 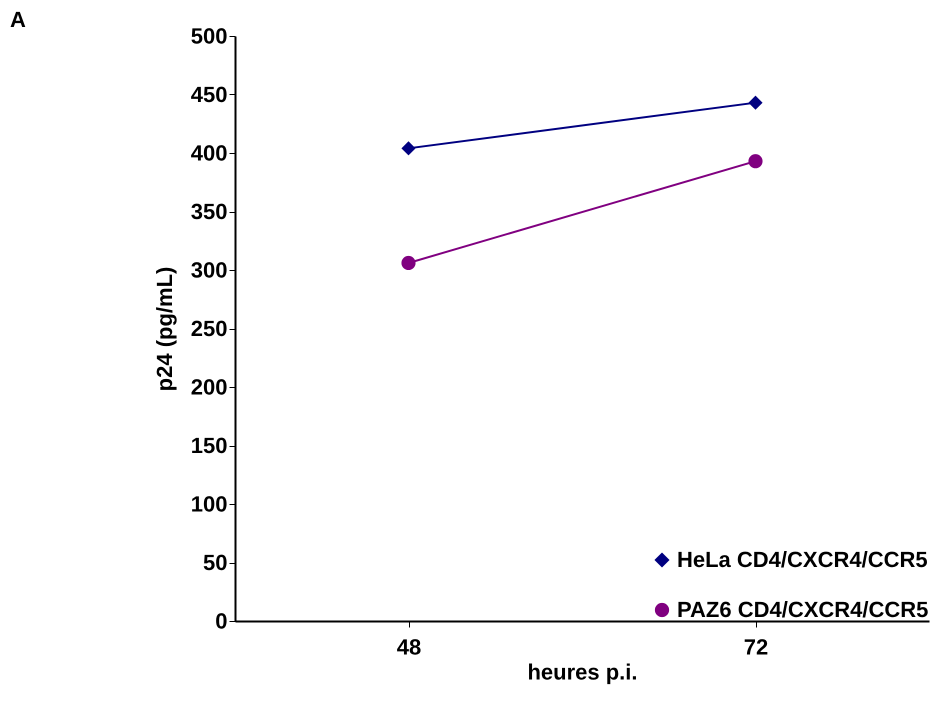 I want to click on text: A, so click(x=18, y=19).